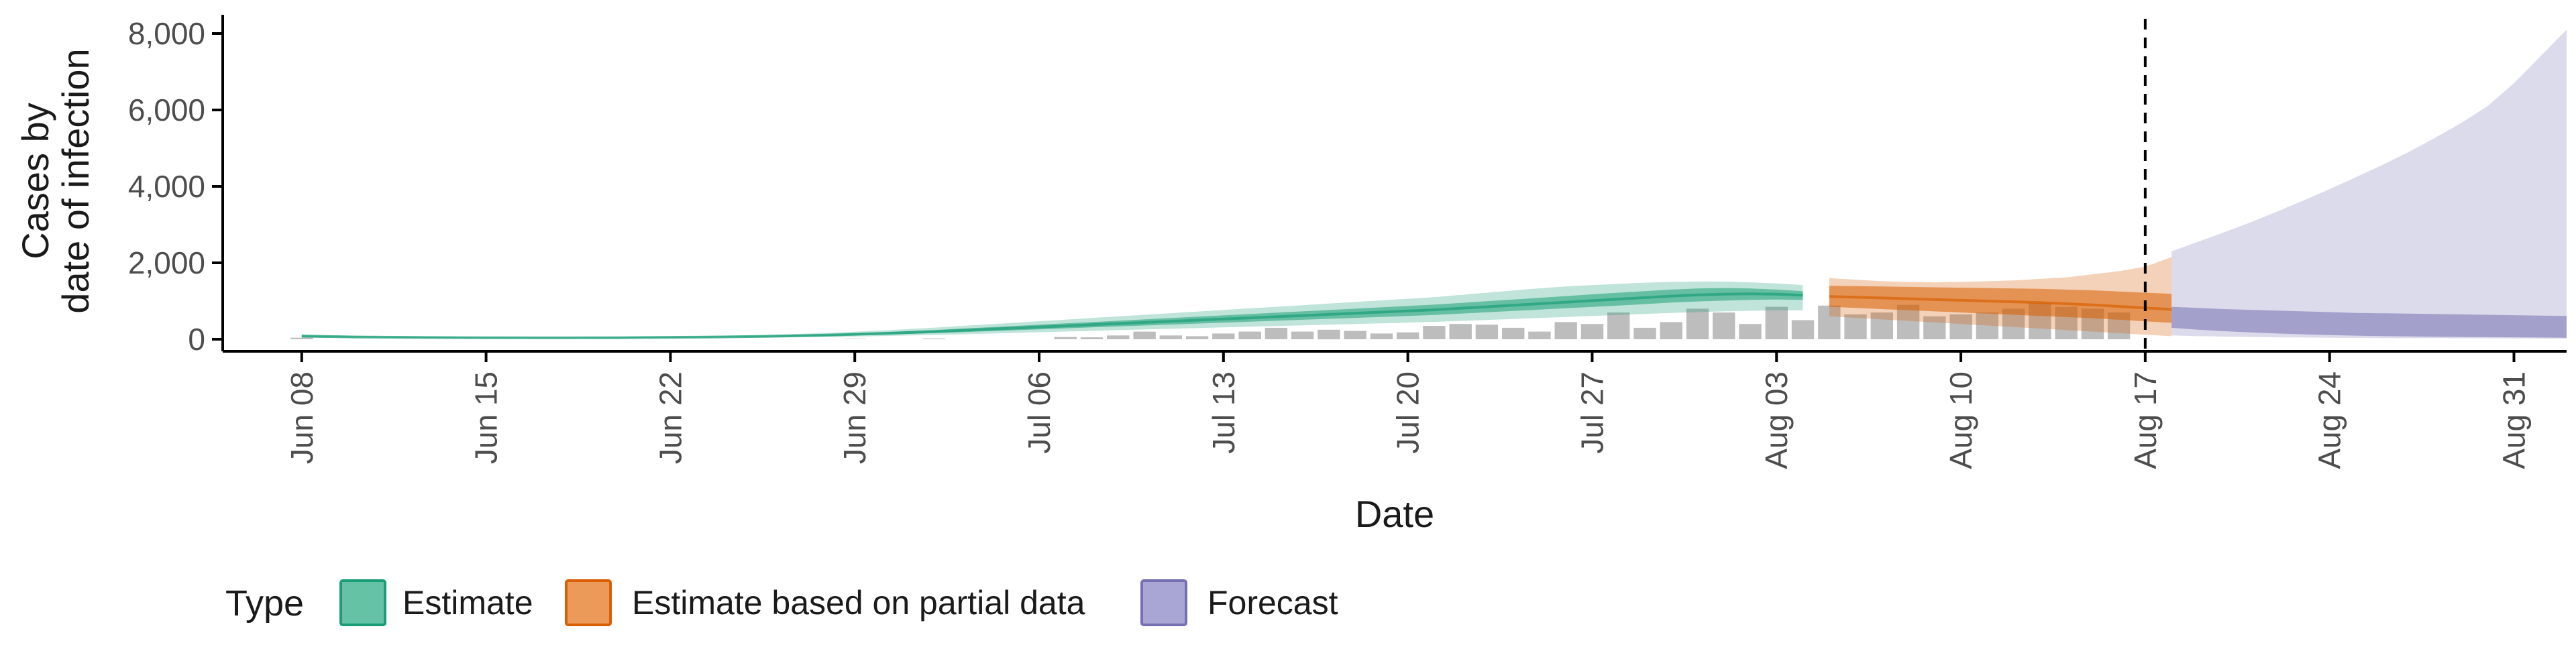  Describe the element at coordinates (1039, 412) in the screenshot. I see `x-tick-label: Jul 06` at that location.